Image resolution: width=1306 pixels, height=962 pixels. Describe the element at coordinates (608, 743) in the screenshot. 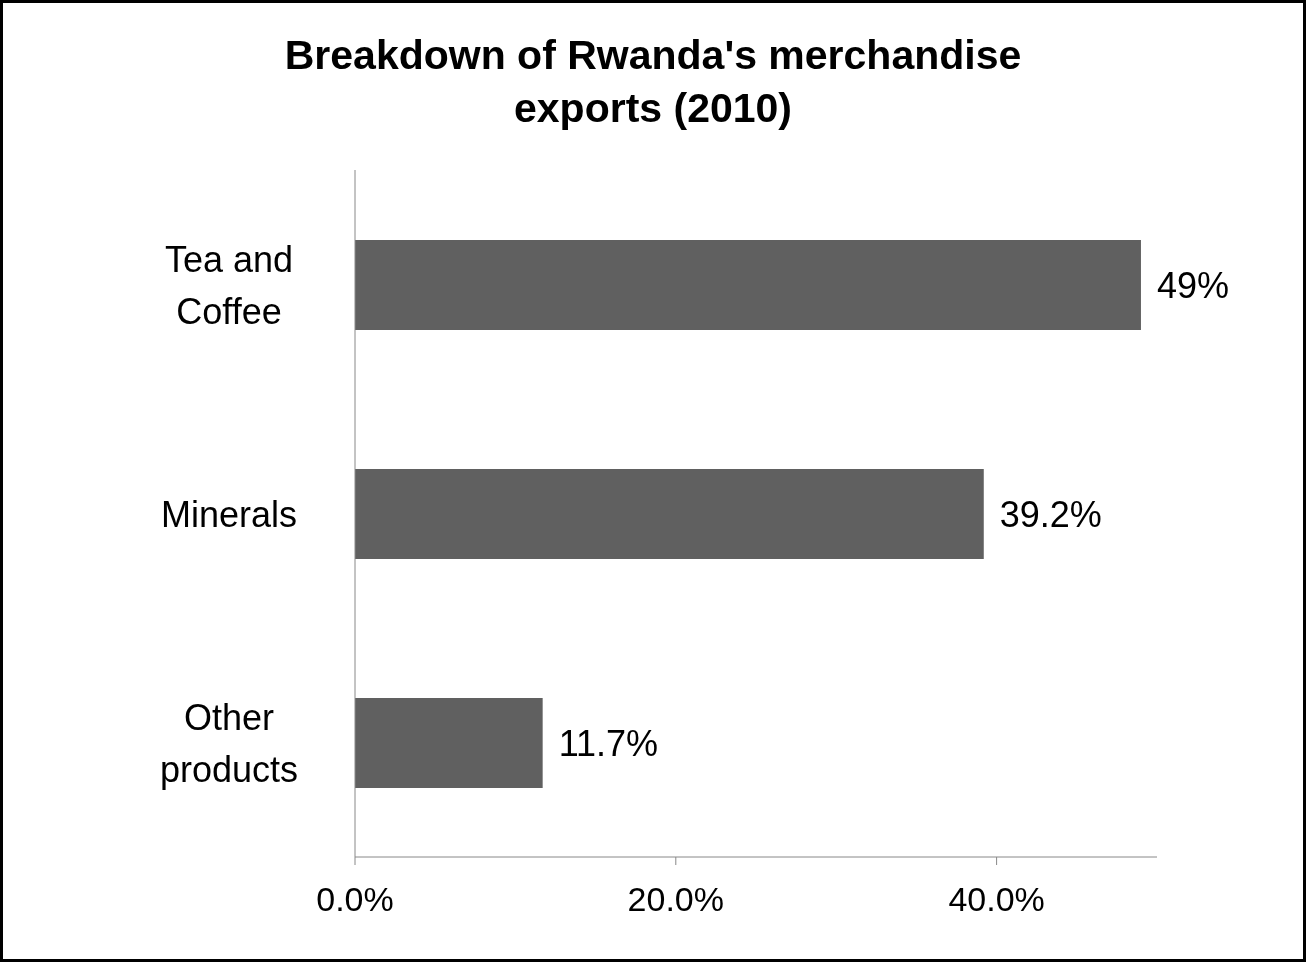

I see `data-label: 11.7%` at that location.